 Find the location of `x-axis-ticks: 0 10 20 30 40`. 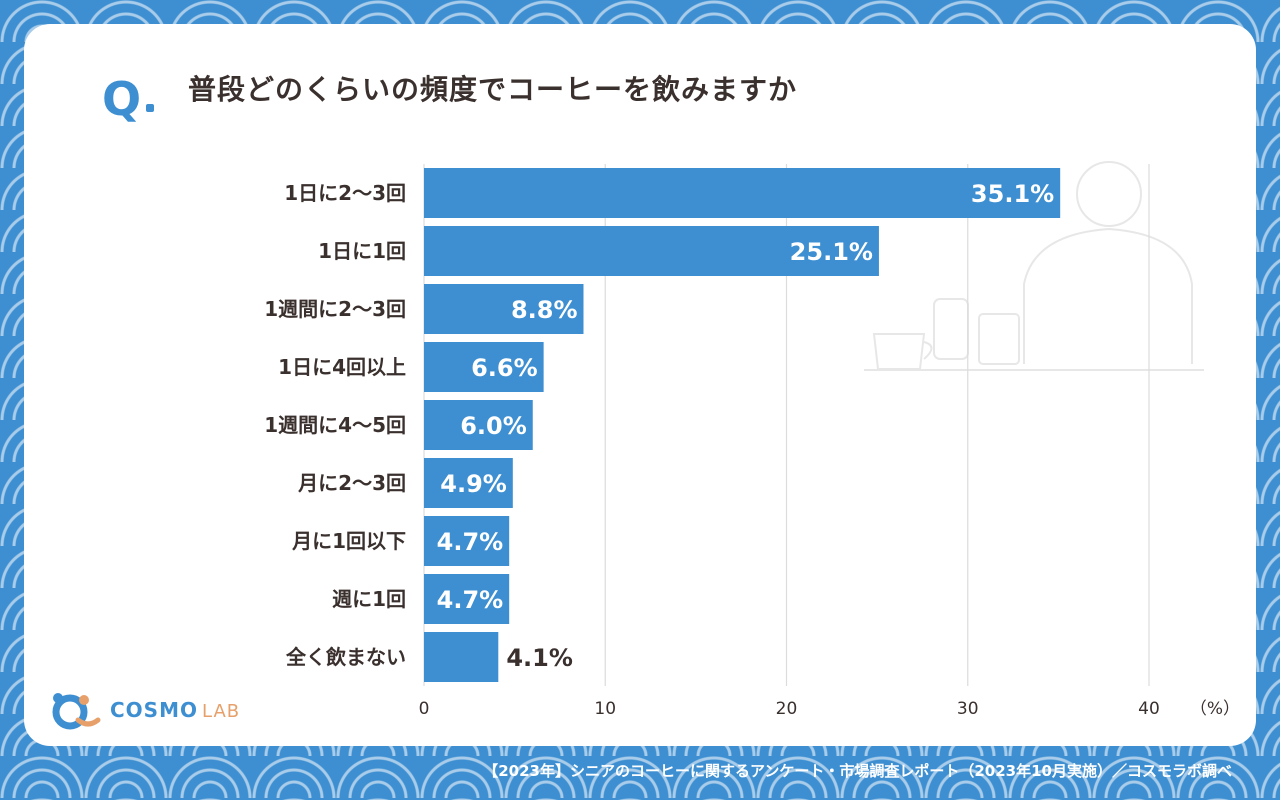

x-axis-ticks: 0 10 20 30 40 is located at coordinates (789, 709).